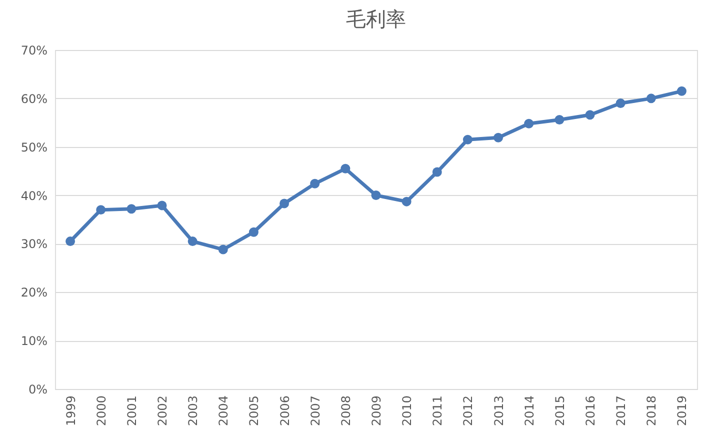 The height and width of the screenshot is (434, 722). Describe the element at coordinates (437, 411) in the screenshot. I see `x-tick-label: 2011` at that location.